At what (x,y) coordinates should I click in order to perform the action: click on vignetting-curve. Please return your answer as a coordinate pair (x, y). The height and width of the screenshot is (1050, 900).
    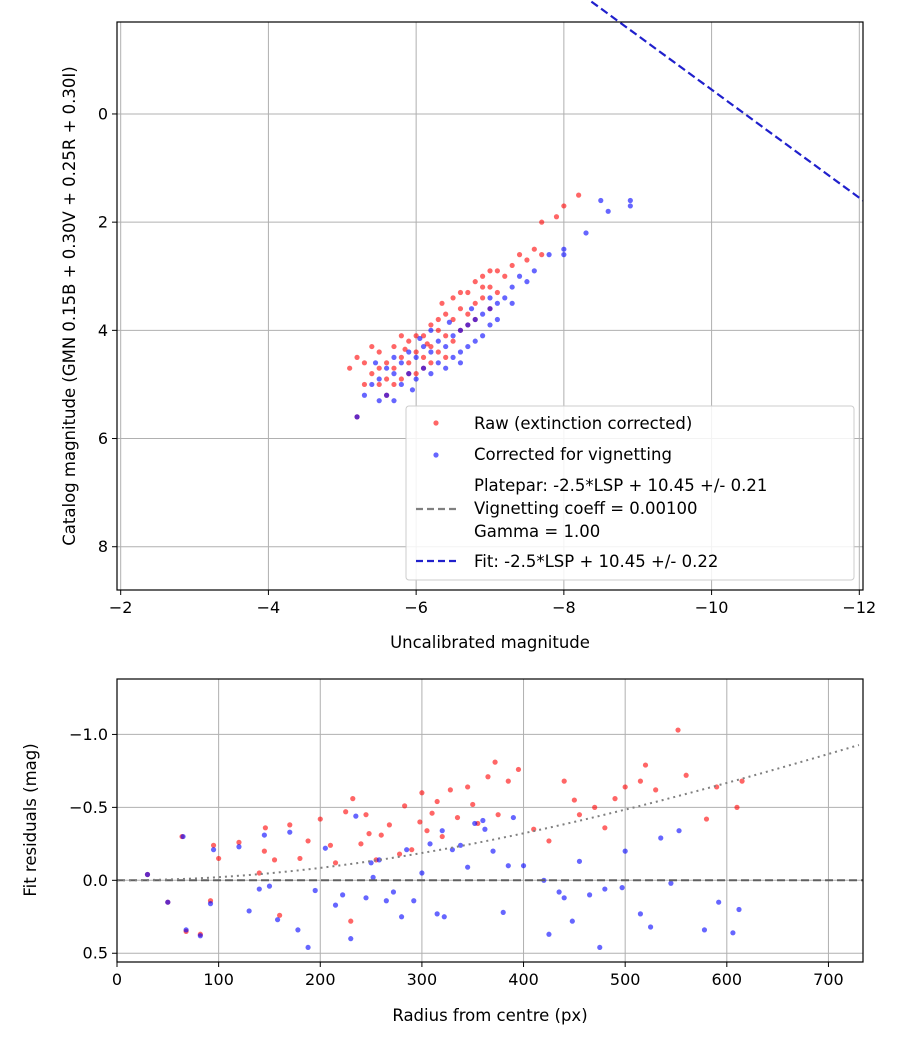
    Looking at the image, I should click on (488, 813).